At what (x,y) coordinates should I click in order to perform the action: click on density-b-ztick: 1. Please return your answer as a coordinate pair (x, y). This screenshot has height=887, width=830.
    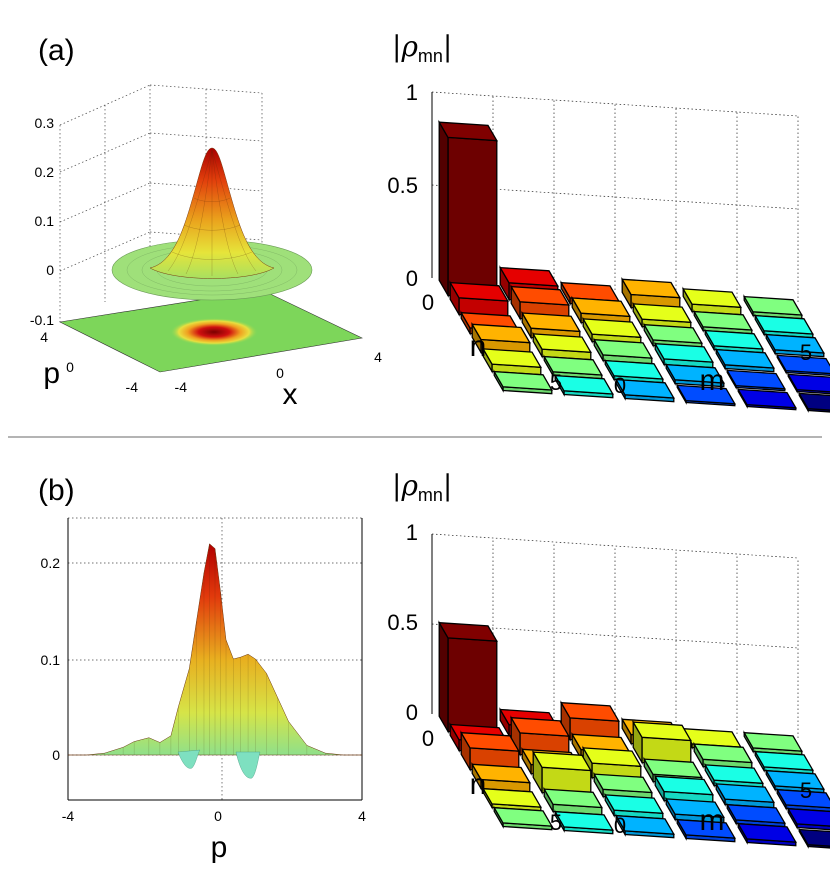
    Looking at the image, I should click on (412, 532).